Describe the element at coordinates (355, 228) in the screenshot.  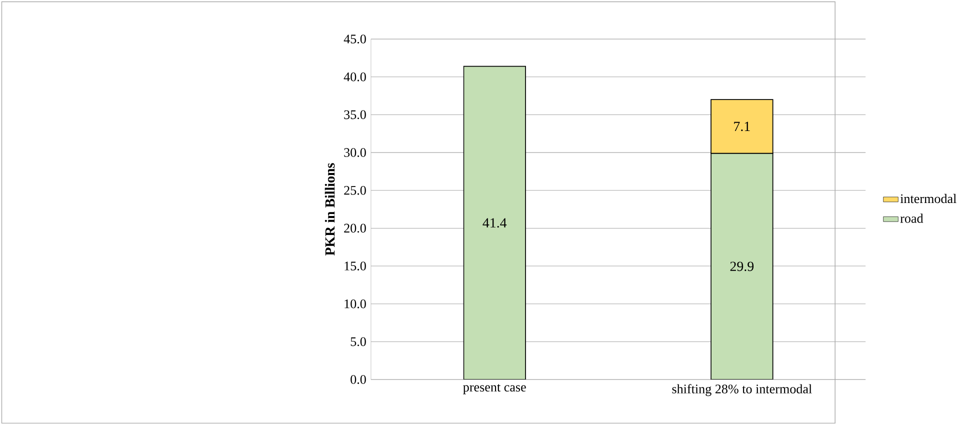
I see `y-tick-label: 20.0` at that location.